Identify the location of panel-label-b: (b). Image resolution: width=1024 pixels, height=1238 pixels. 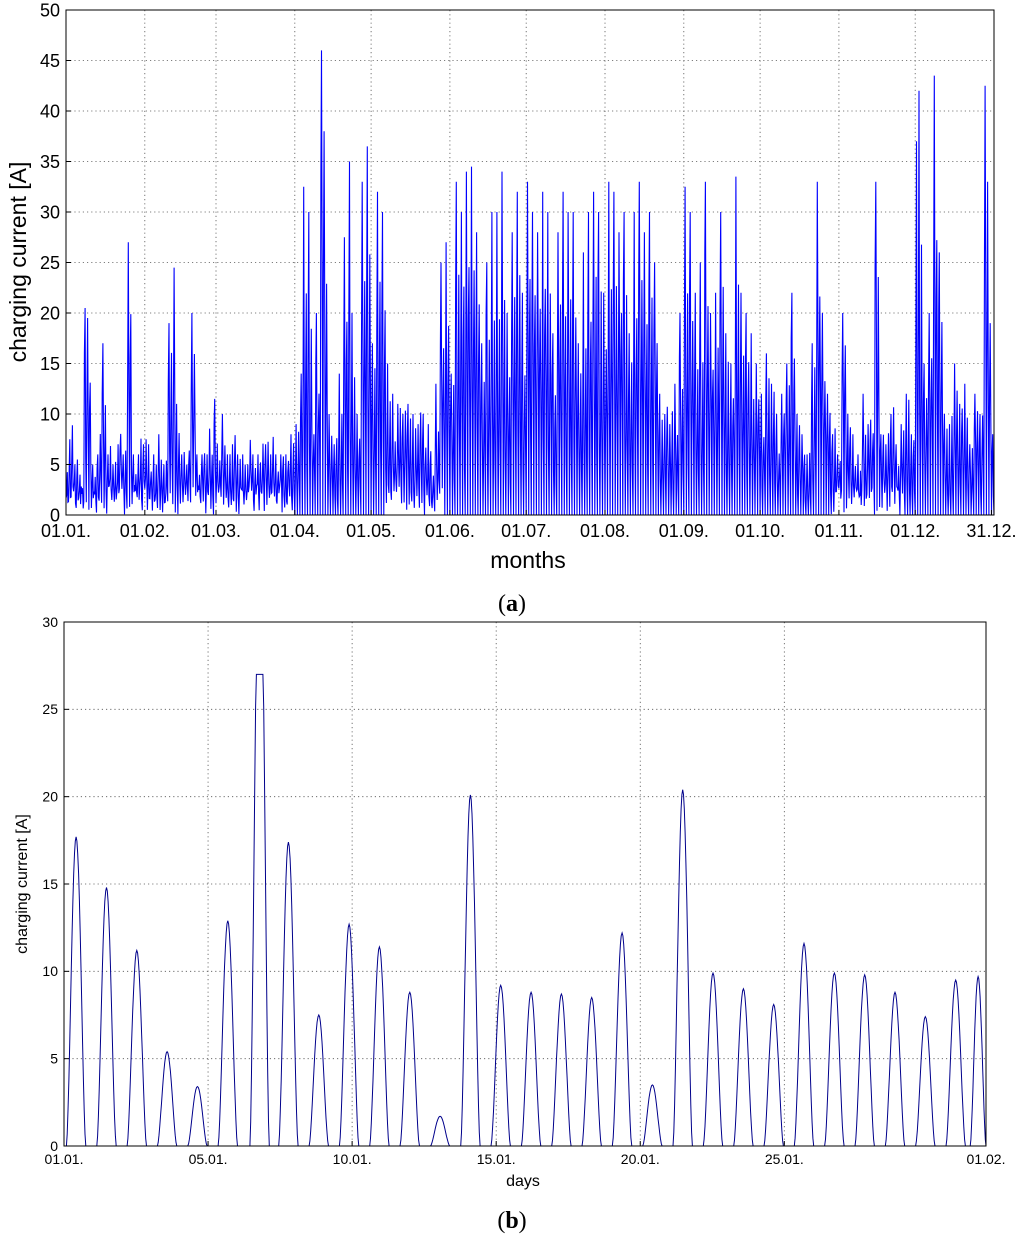
(511, 1221).